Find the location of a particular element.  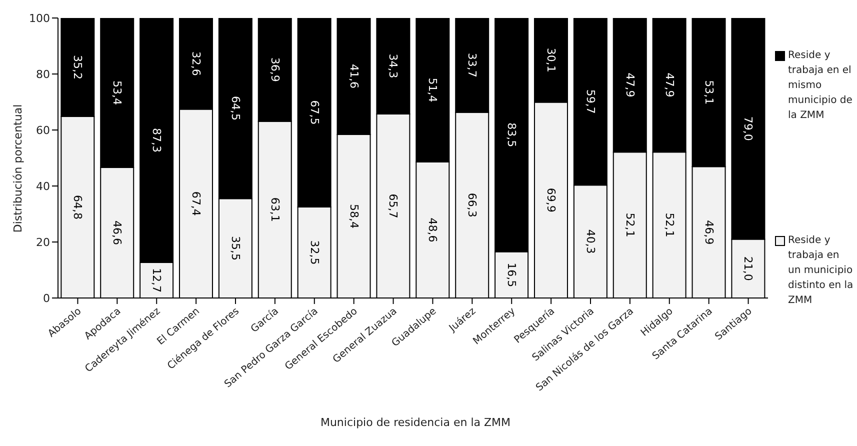

data-label: 12,7 is located at coordinates (157, 280).